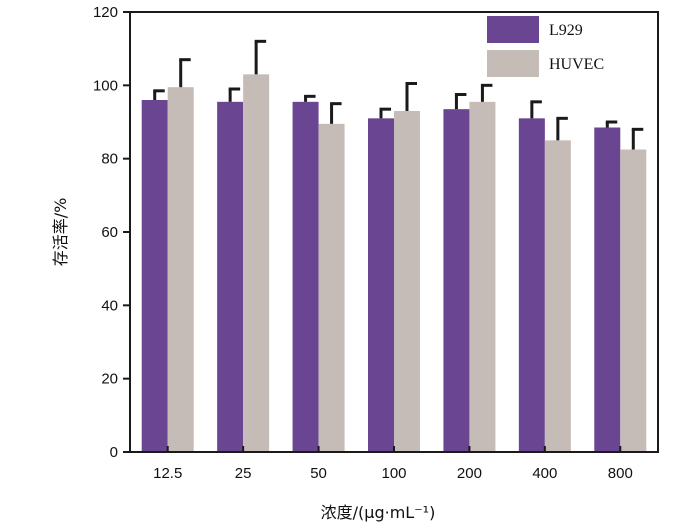 The height and width of the screenshot is (530, 700). Describe the element at coordinates (114, 452) in the screenshot. I see `y-tick-label-0: 0` at that location.